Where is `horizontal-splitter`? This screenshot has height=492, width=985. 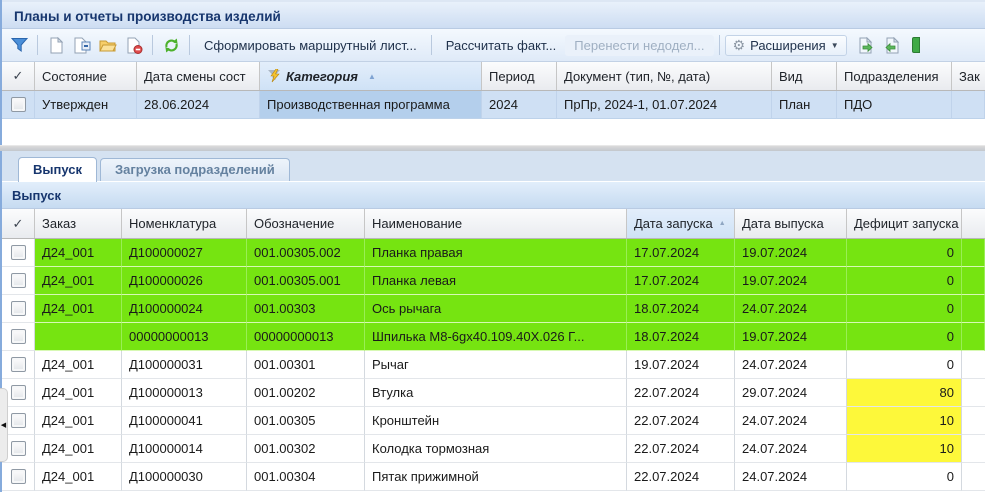 horizontal-splitter is located at coordinates (492, 148).